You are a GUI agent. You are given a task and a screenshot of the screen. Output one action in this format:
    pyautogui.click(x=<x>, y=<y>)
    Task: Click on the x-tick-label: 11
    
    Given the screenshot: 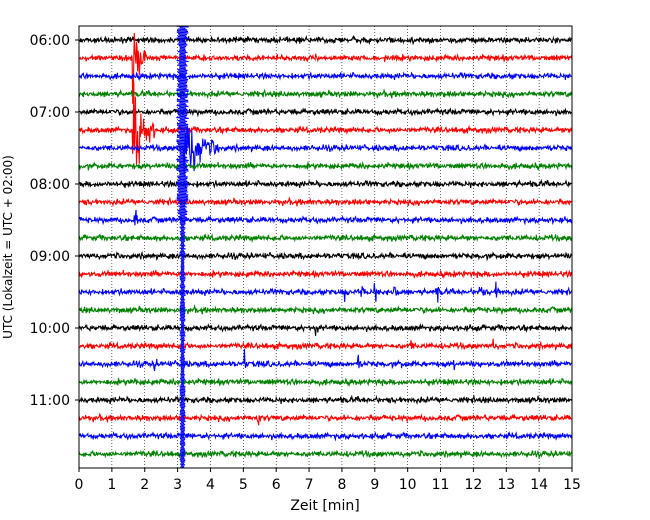 What is the action you would take?
    pyautogui.click(x=441, y=485)
    